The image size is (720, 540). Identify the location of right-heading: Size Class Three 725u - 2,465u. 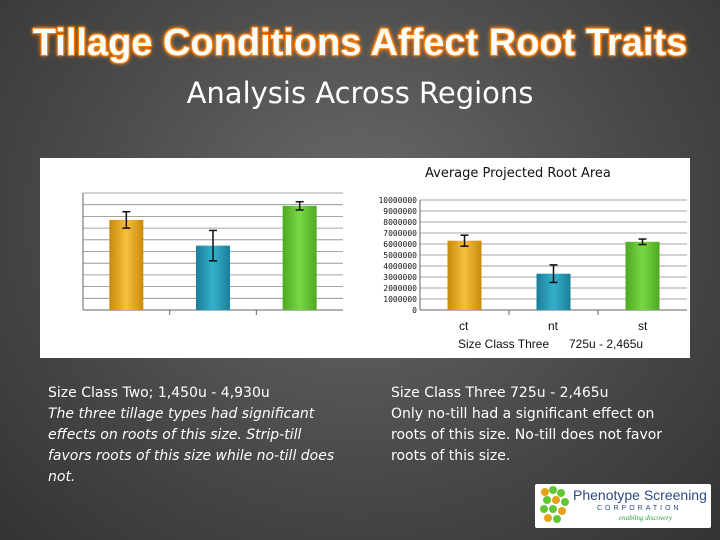
(500, 393).